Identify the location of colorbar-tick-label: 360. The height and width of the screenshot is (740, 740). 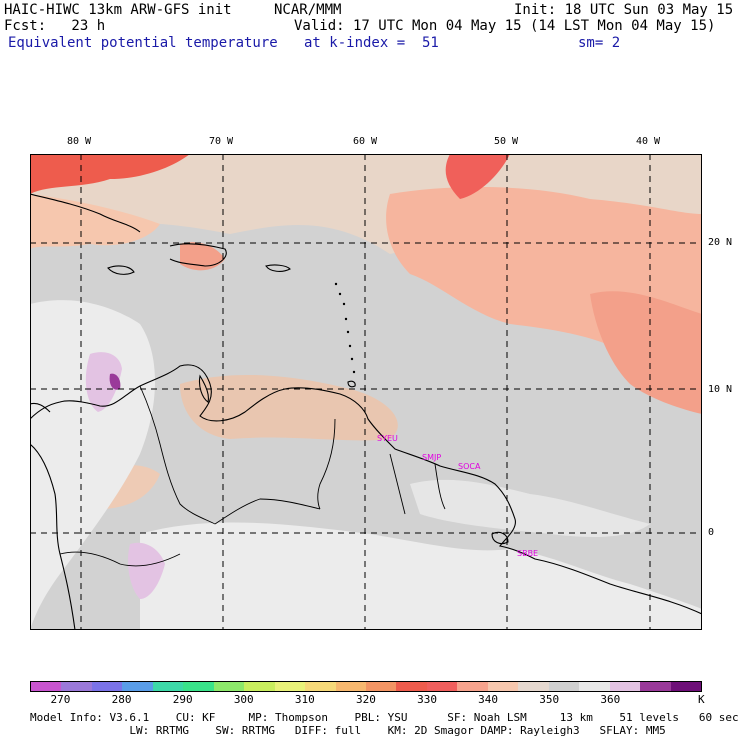
(610, 699).